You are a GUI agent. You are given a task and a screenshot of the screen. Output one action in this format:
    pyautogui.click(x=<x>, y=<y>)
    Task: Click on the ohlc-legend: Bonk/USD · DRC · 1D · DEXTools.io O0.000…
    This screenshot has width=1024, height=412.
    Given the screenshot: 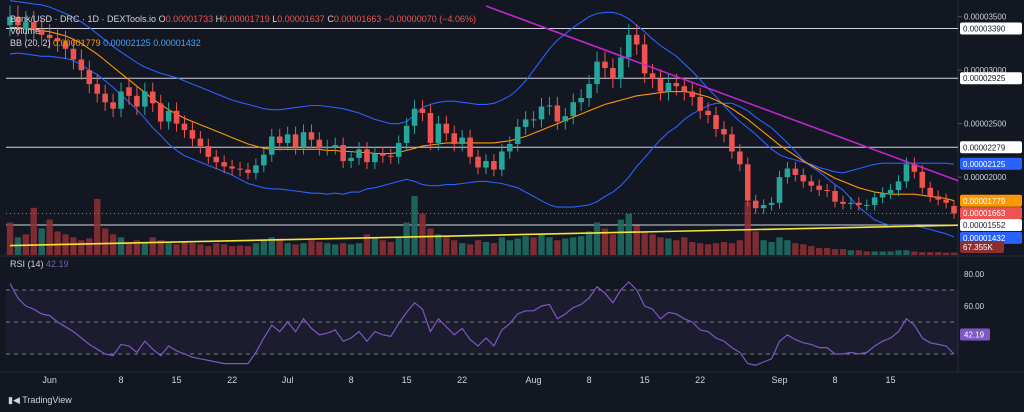 What is the action you would take?
    pyautogui.click(x=243, y=19)
    